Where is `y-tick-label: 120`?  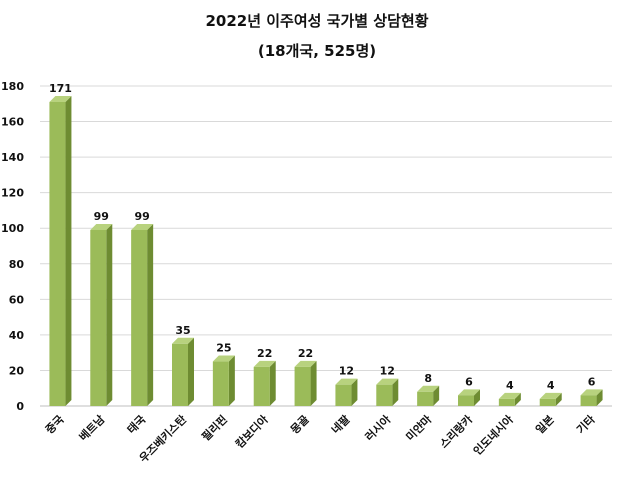 y-tick-label: 120 is located at coordinates (12, 193).